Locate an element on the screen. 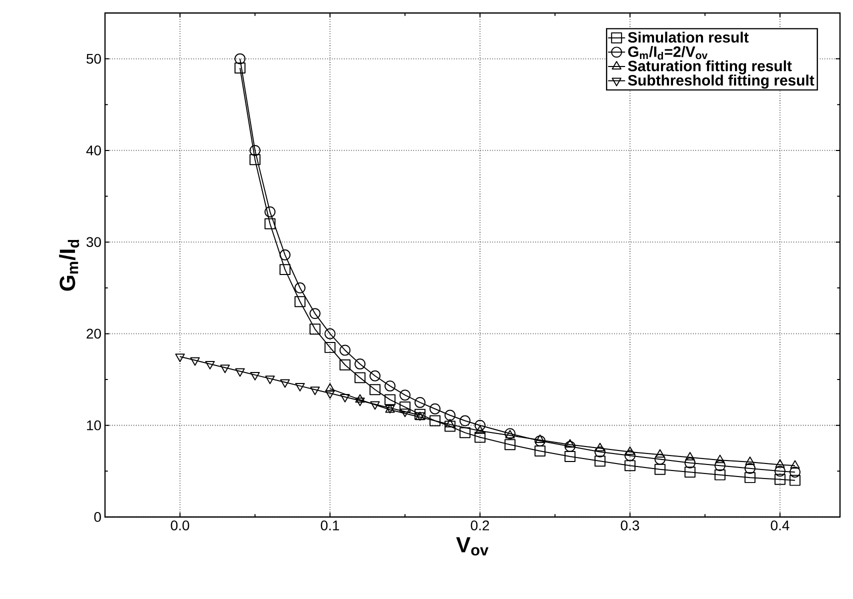 The height and width of the screenshot is (599, 853). x-axis-title: V$_{ov}$ is located at coordinates (472, 546).